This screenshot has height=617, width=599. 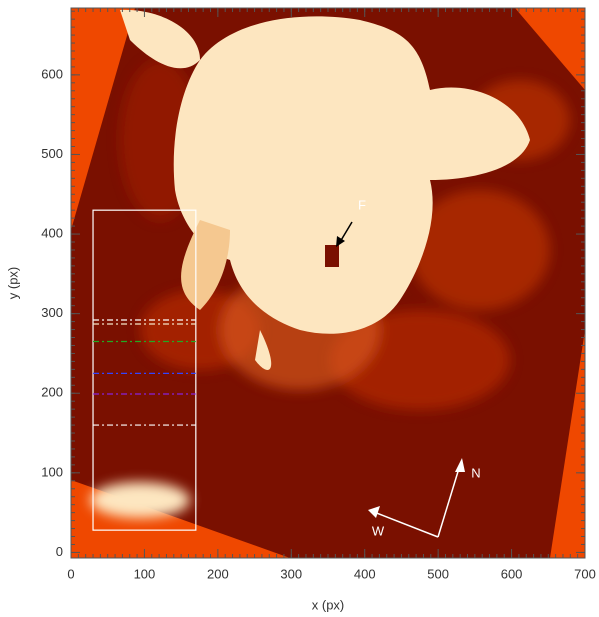 I want to click on x-axis-label: x (px), so click(x=328, y=604).